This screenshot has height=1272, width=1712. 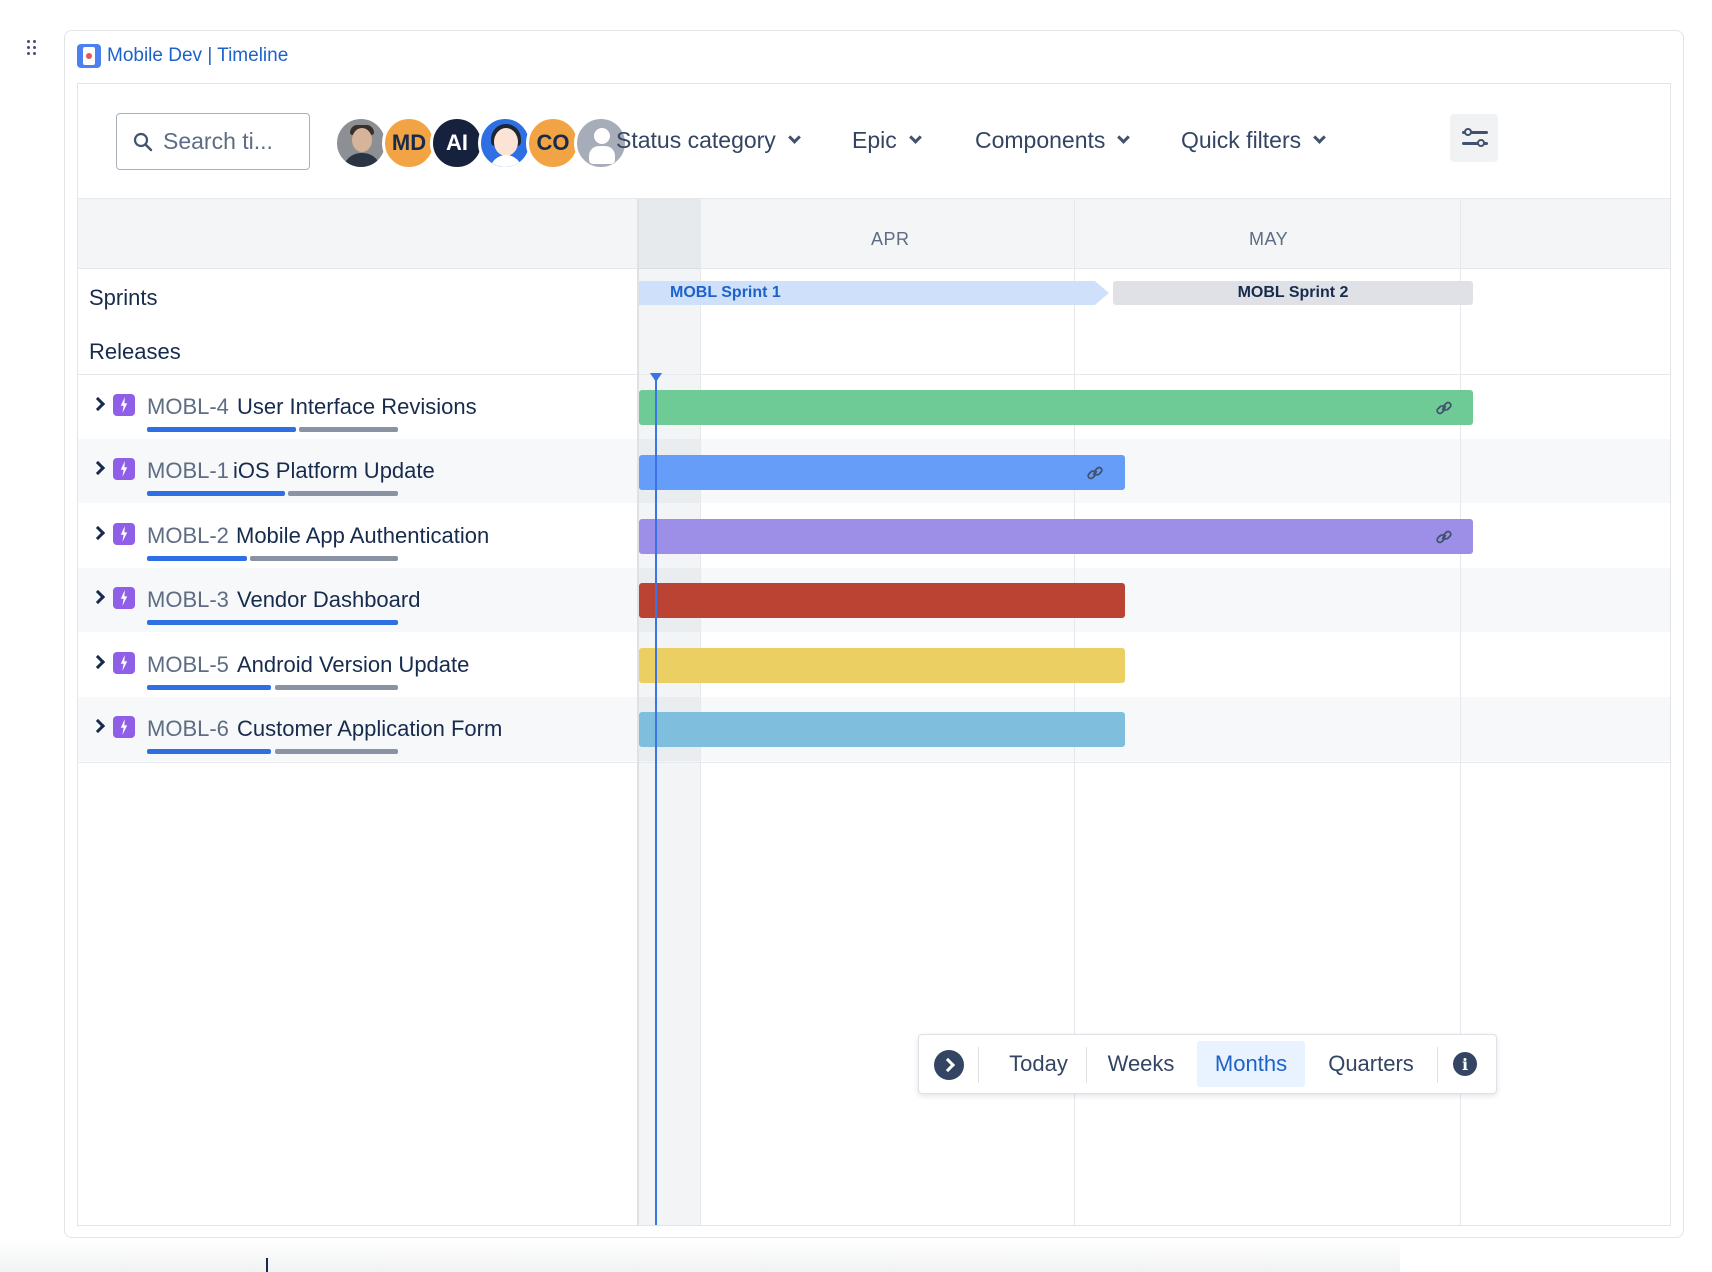 I want to click on issue-key: MOBL-5, so click(x=188, y=664).